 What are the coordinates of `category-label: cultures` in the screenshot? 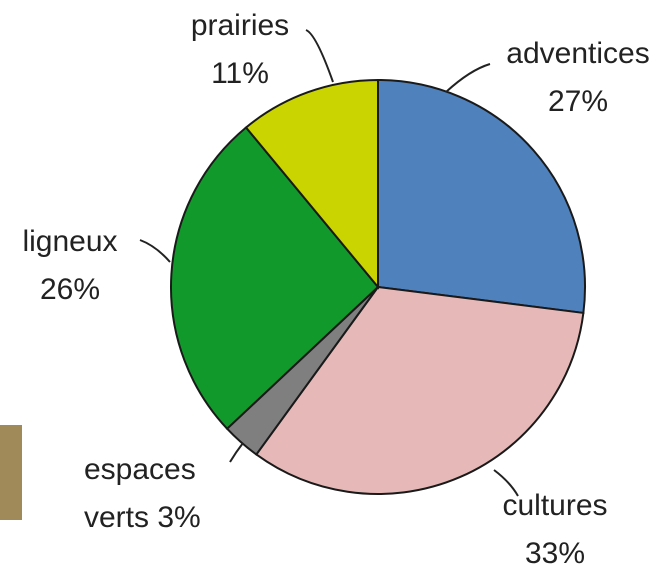 It's located at (555, 505).